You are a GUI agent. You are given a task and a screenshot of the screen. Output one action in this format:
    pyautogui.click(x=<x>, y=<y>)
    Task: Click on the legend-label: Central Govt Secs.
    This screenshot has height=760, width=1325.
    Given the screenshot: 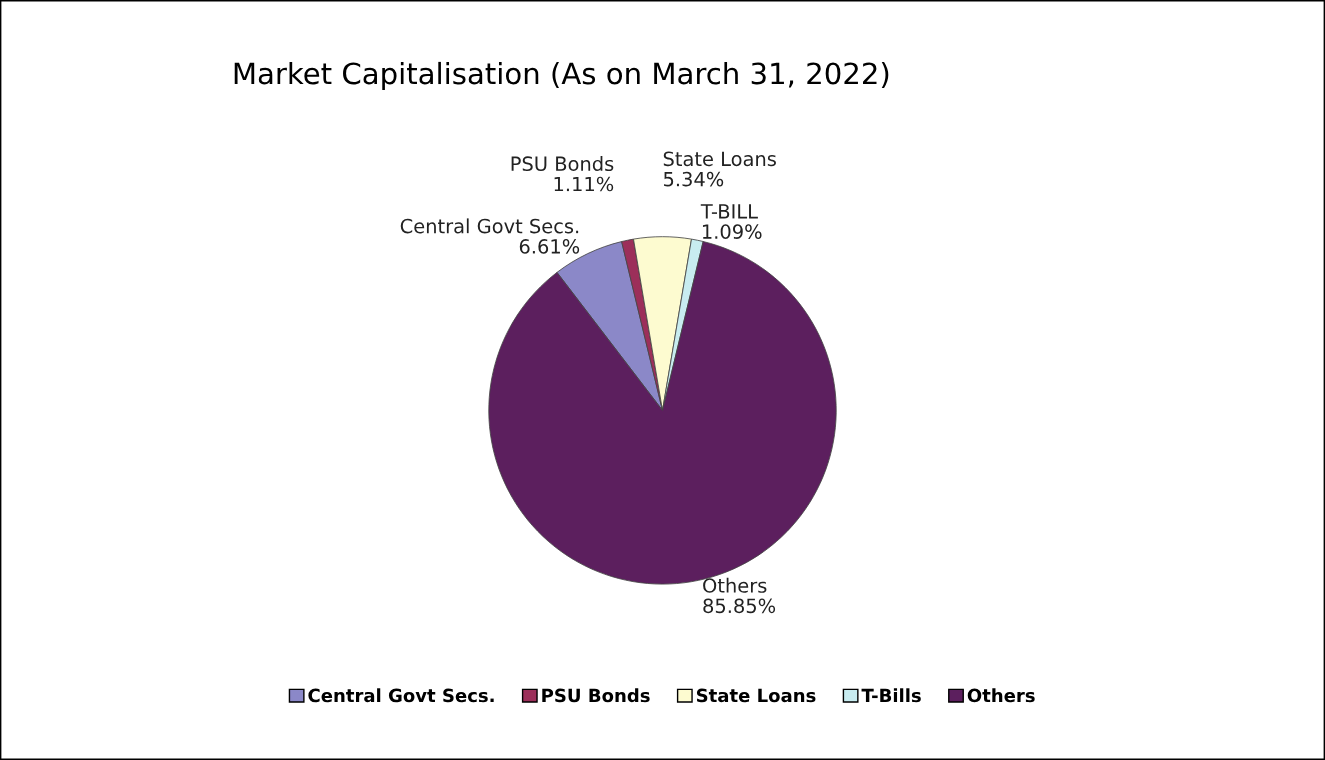 What is the action you would take?
    pyautogui.click(x=401, y=695)
    